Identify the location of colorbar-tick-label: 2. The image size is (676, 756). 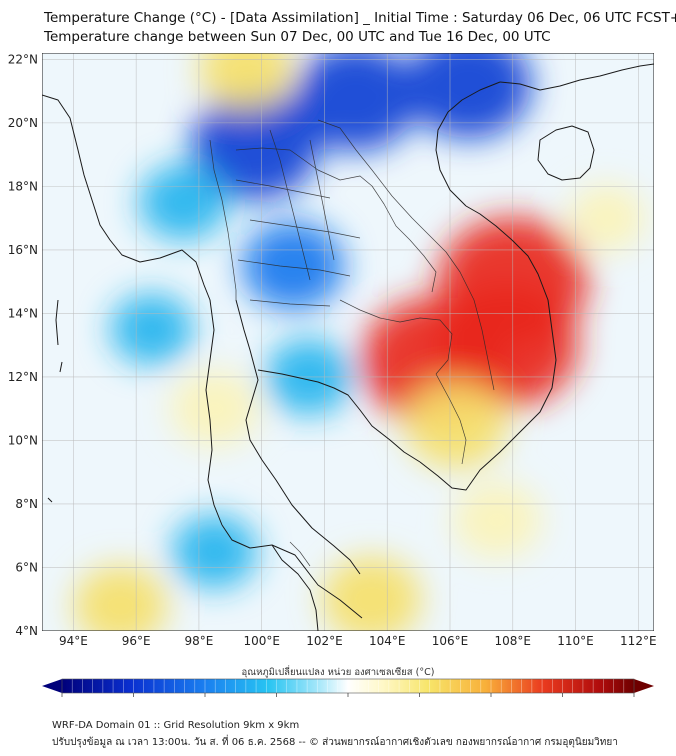
(490, 699).